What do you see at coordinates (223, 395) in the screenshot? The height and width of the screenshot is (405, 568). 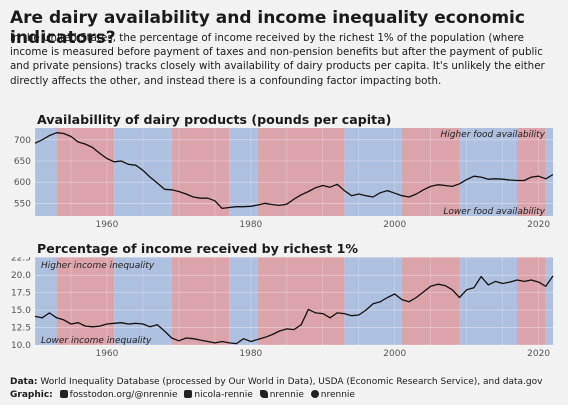 I see `linkedin-handle: nicola-rennie` at bounding box center [223, 395].